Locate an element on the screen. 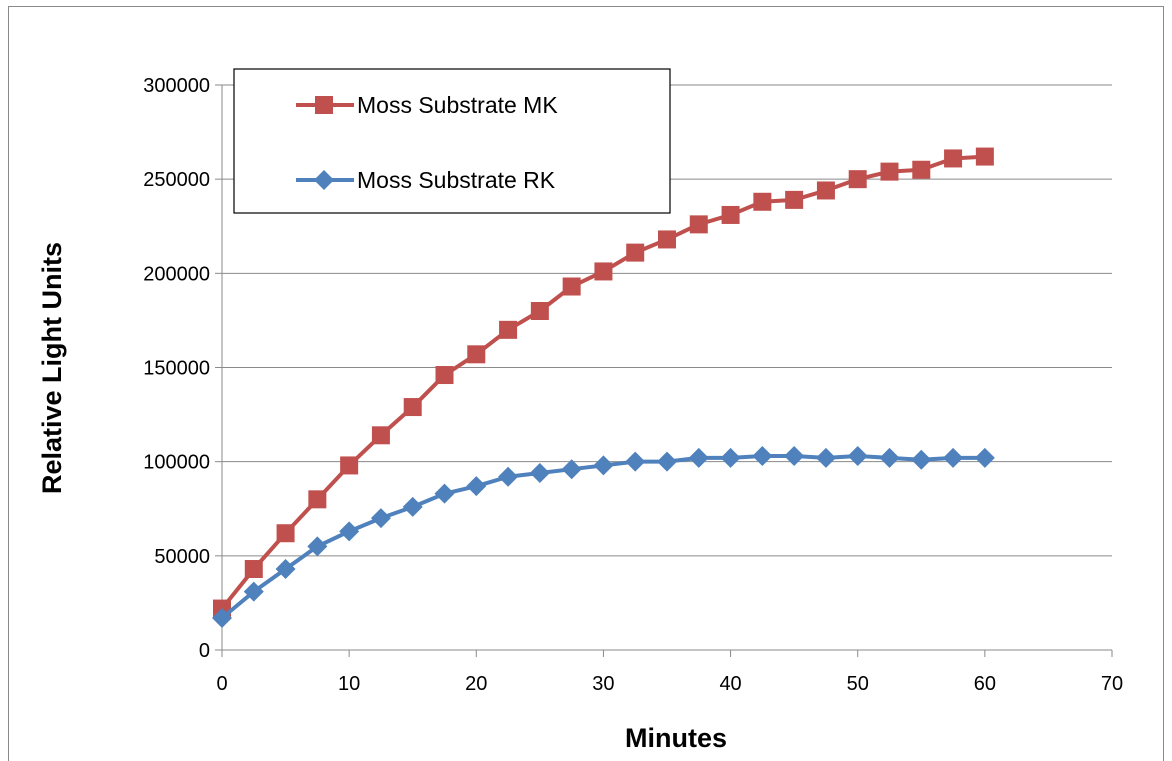  x-axis-title: Minutes is located at coordinates (676, 738).